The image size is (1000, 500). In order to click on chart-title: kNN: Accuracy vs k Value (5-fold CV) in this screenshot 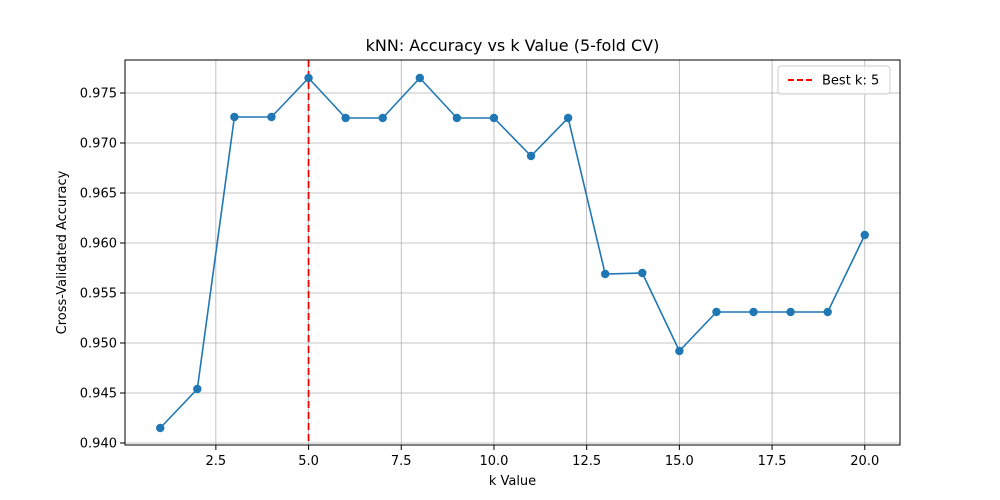, I will do `click(513, 45)`.